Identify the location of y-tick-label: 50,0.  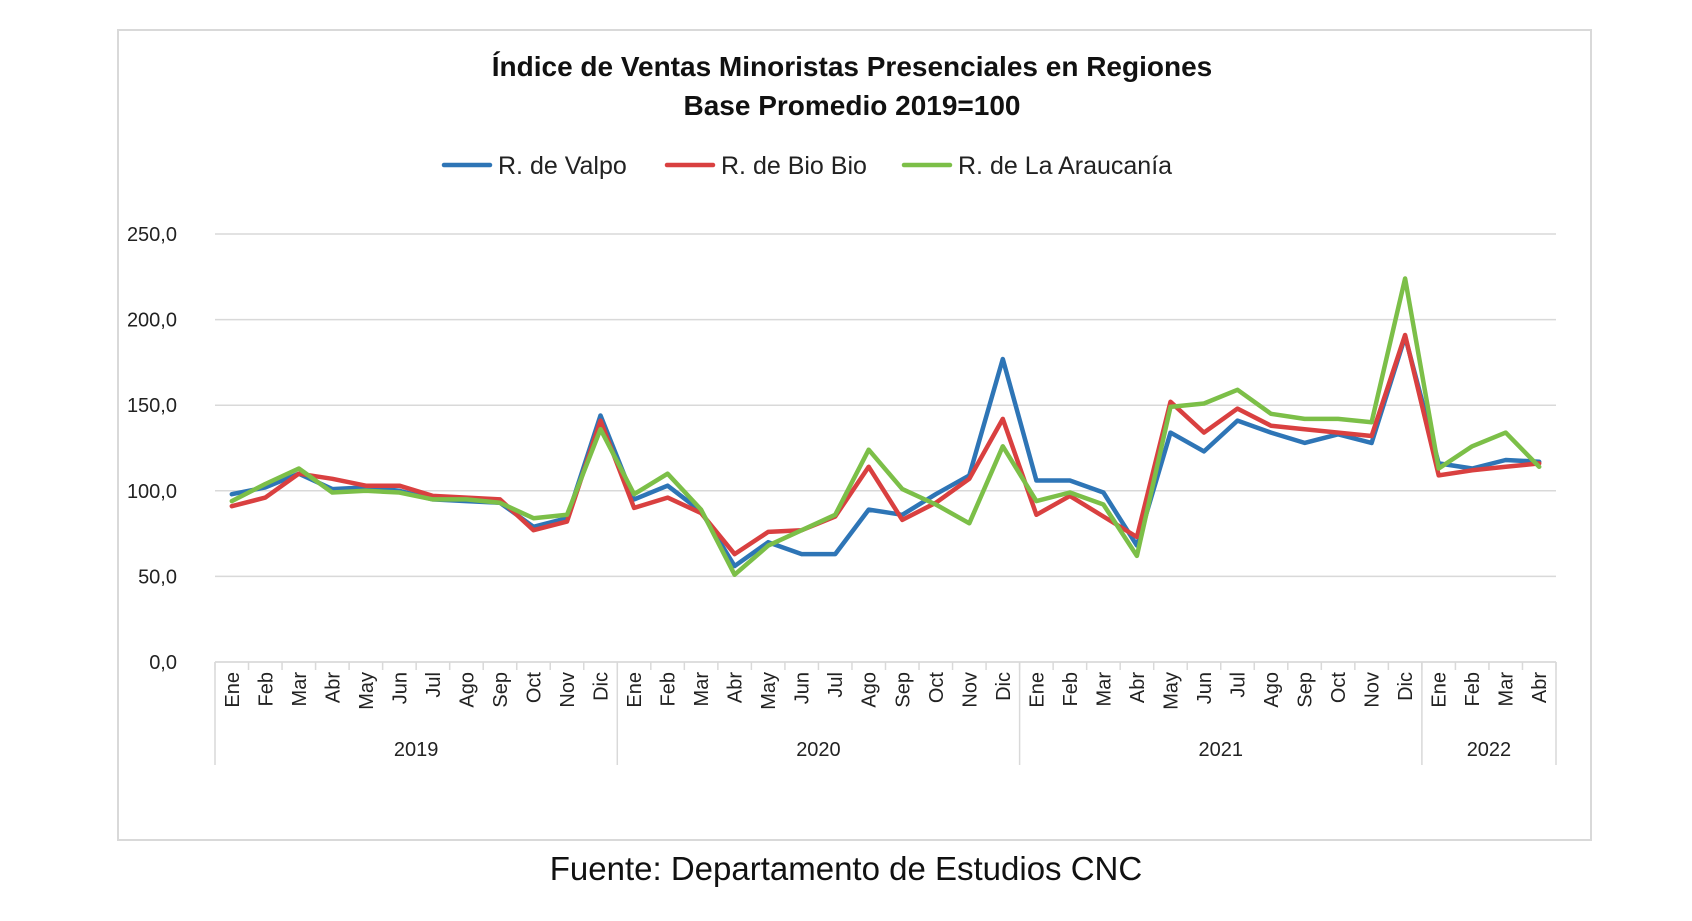
(157, 577).